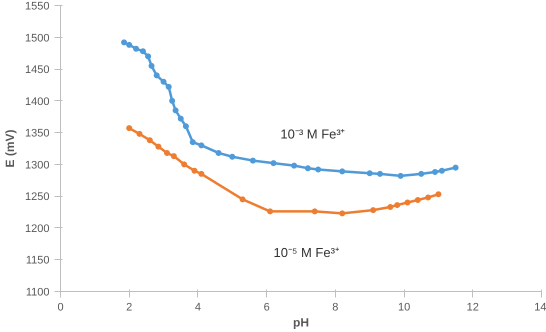 This screenshot has height=332, width=546. Describe the element at coordinates (301, 323) in the screenshot. I see `x-axis-title: pH` at that location.